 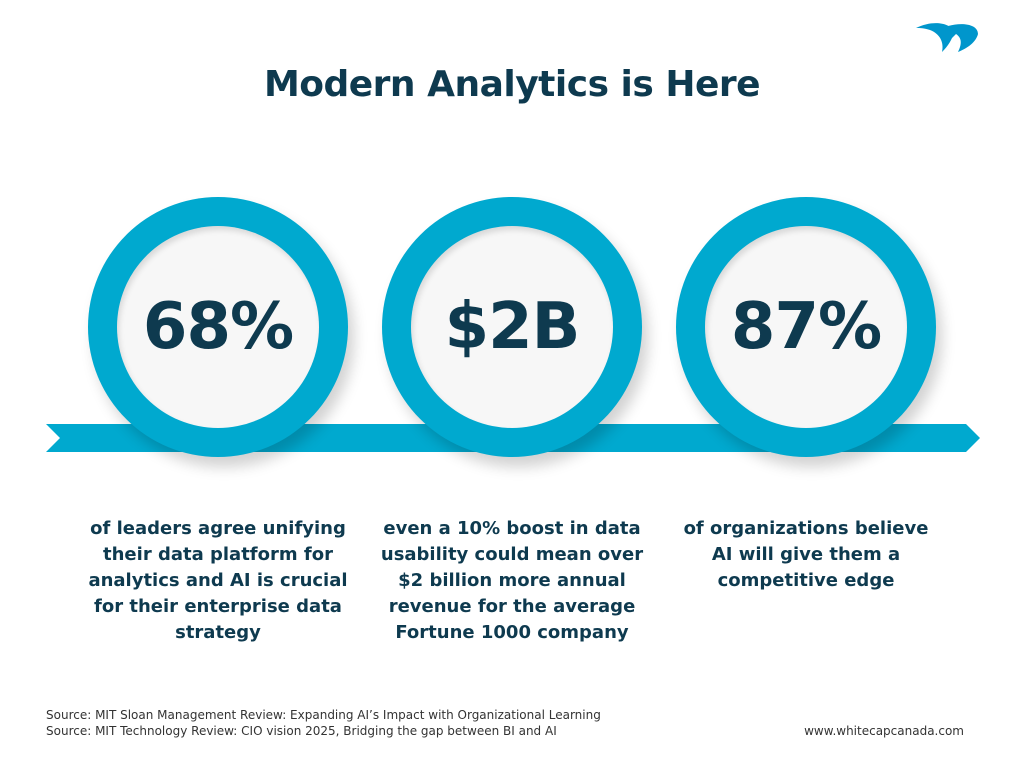 I want to click on whitecap-logo-icon, so click(x=947, y=37).